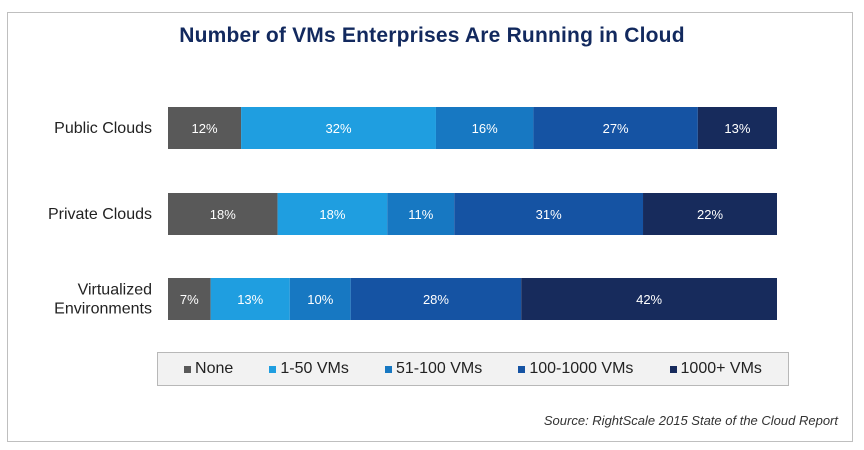 The image size is (864, 450). I want to click on legend-item: 100-1000 VMs, so click(575, 369).